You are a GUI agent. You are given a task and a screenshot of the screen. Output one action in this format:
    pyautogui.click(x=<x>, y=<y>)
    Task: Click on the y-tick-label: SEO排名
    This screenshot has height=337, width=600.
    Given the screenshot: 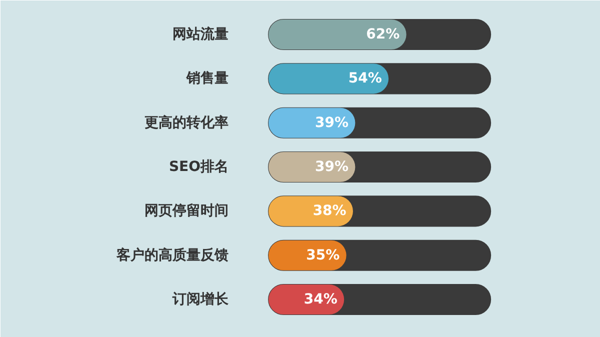 What is the action you would take?
    pyautogui.click(x=198, y=167)
    